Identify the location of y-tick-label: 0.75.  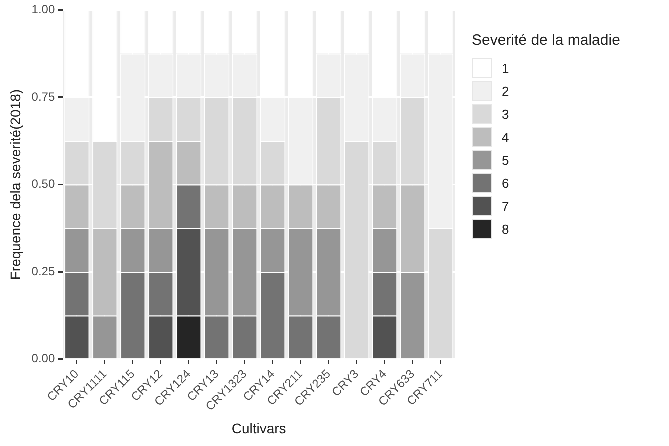
(44, 97).